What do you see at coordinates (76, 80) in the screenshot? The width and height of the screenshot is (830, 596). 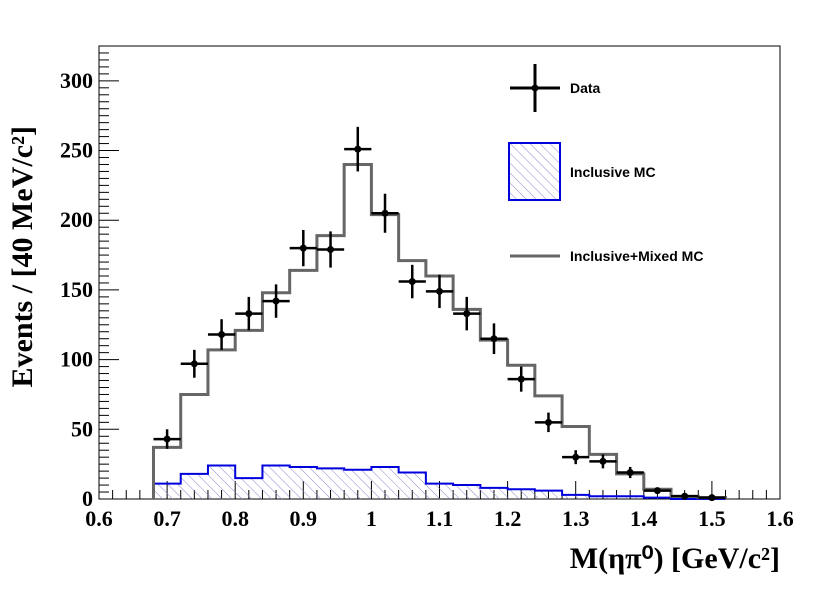 I see `y-tick-label: 300` at bounding box center [76, 80].